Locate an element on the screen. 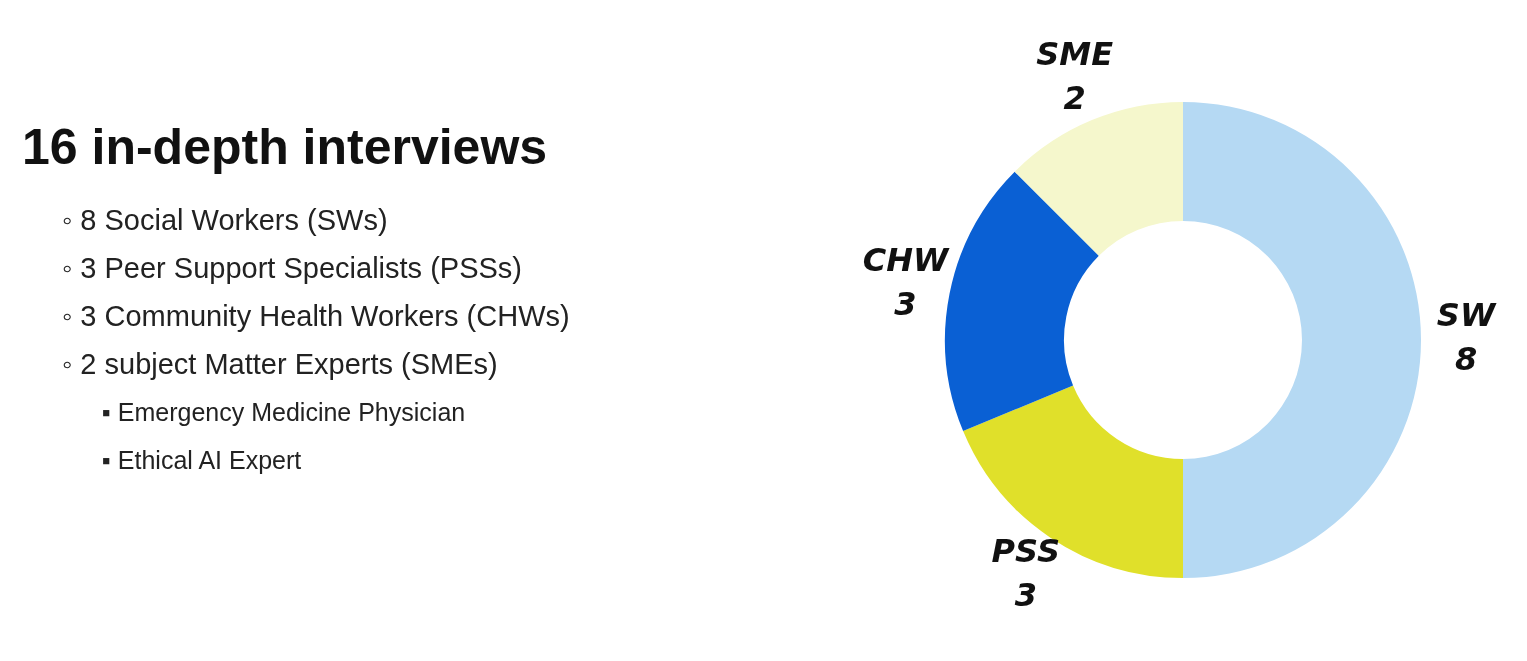  data-label: 8 is located at coordinates (1466, 359).